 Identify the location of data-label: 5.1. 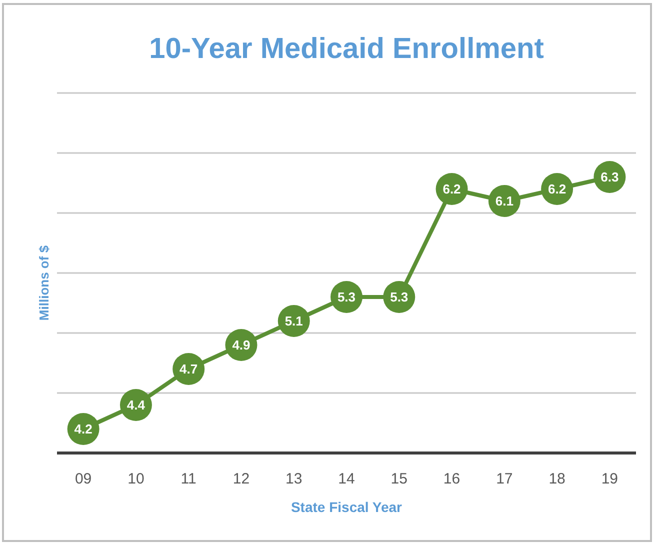
(293, 321).